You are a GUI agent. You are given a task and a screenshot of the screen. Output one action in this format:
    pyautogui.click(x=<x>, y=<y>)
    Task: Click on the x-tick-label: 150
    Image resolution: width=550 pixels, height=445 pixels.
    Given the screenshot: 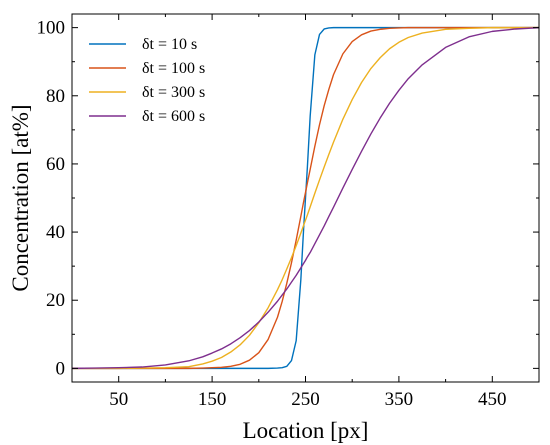 What is the action you would take?
    pyautogui.click(x=212, y=399)
    